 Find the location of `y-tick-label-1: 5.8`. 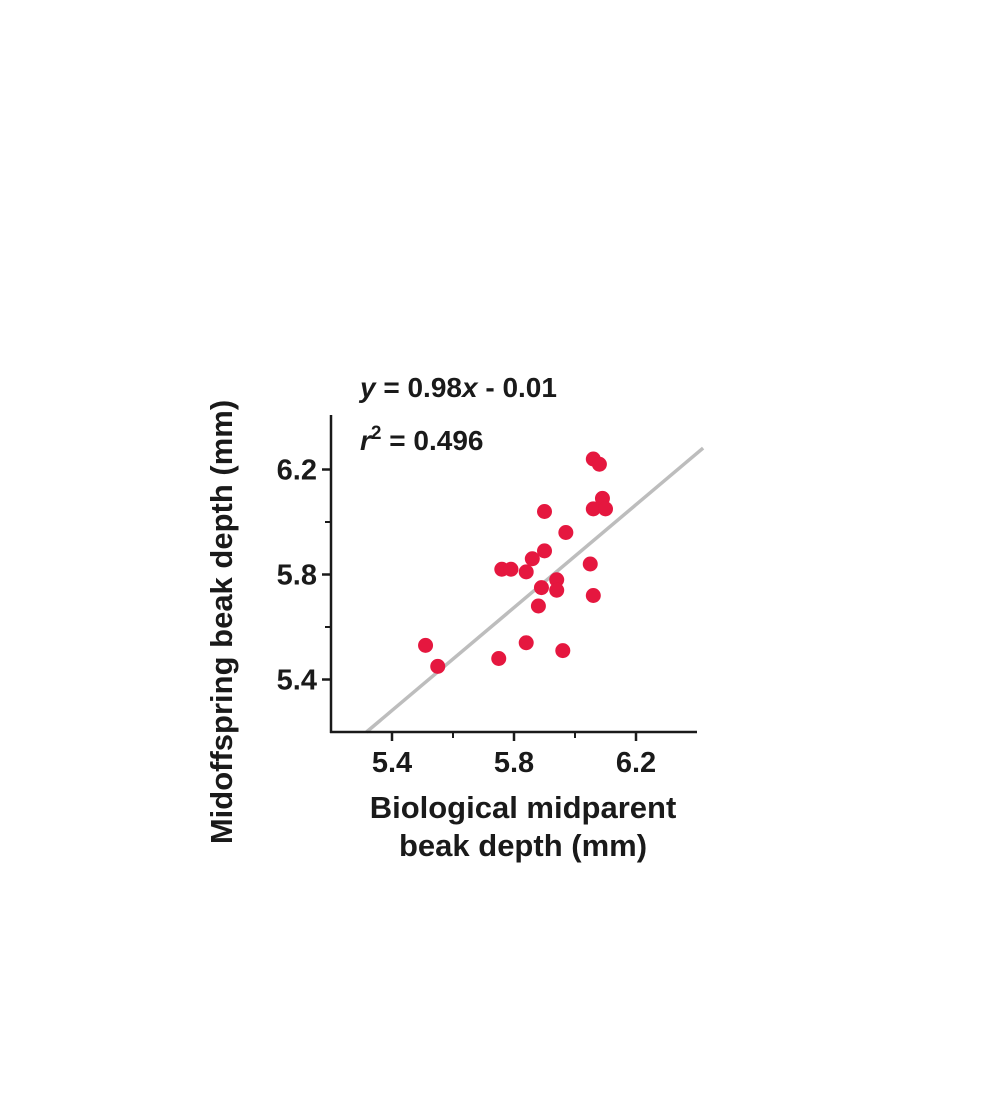

y-tick-label-1: 5.8 is located at coordinates (297, 576).